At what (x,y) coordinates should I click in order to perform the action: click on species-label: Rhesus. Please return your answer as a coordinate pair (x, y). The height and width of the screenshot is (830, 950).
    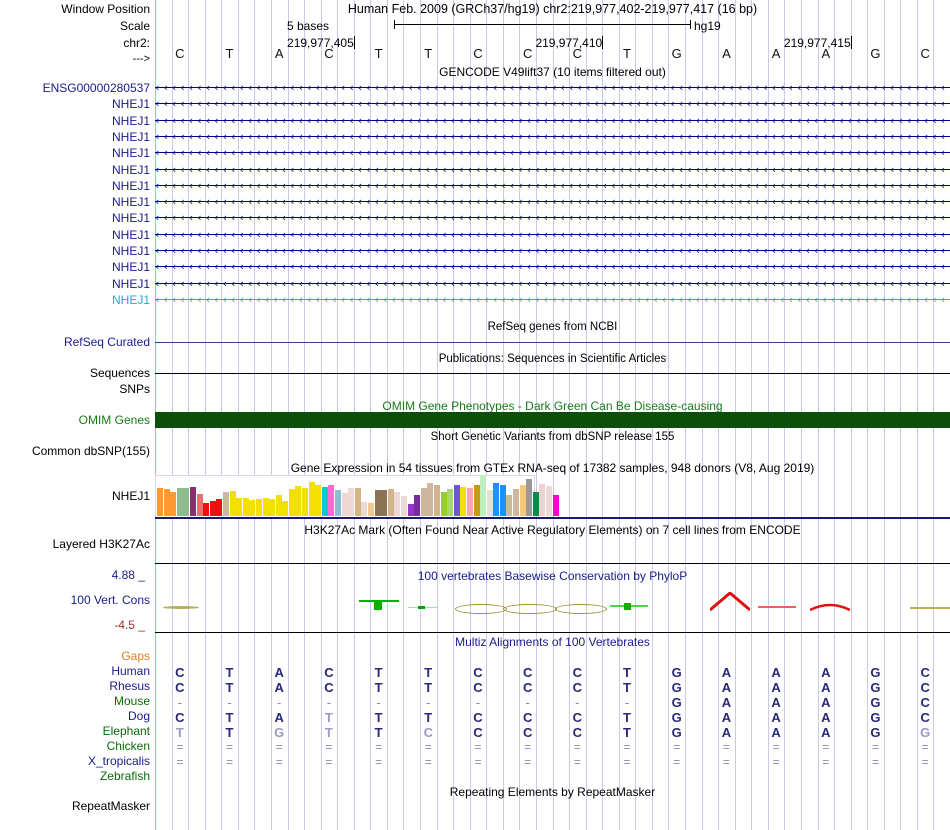
    Looking at the image, I should click on (129, 686).